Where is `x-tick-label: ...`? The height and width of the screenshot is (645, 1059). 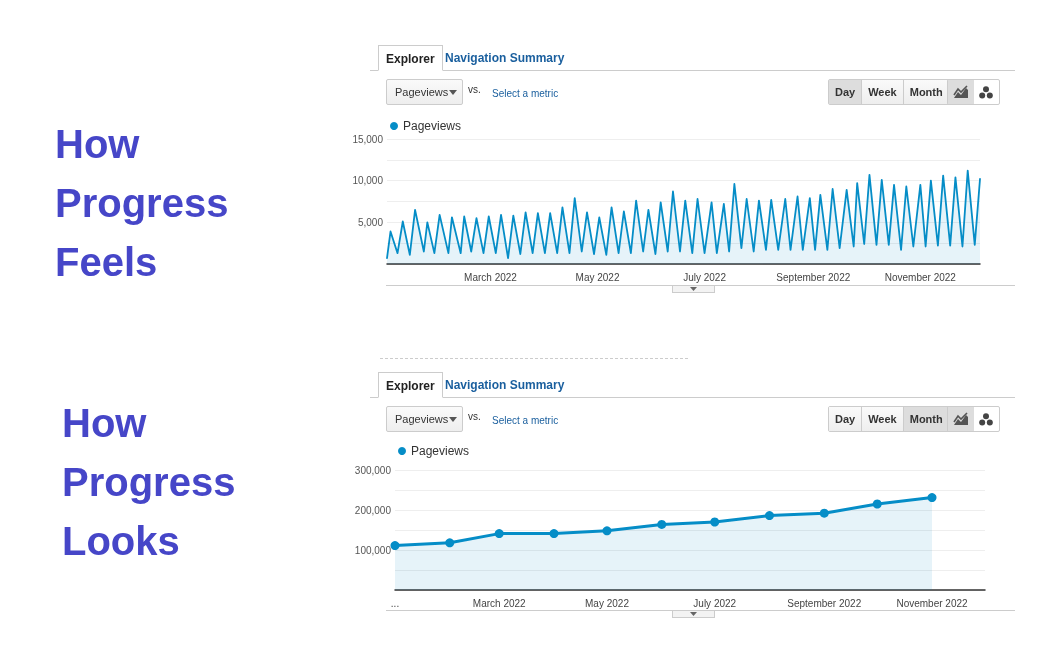
x-tick-label: ... is located at coordinates (395, 603).